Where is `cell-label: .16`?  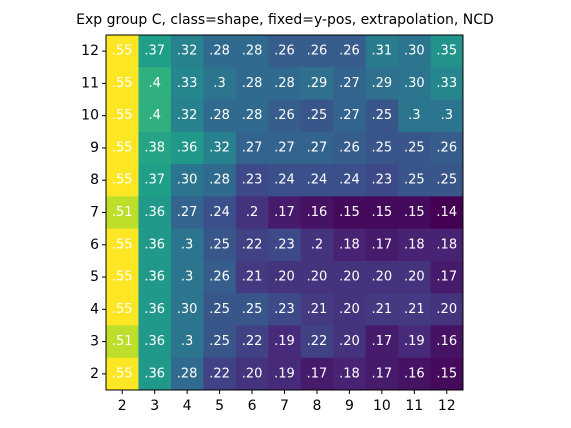 cell-label: .16 is located at coordinates (317, 212).